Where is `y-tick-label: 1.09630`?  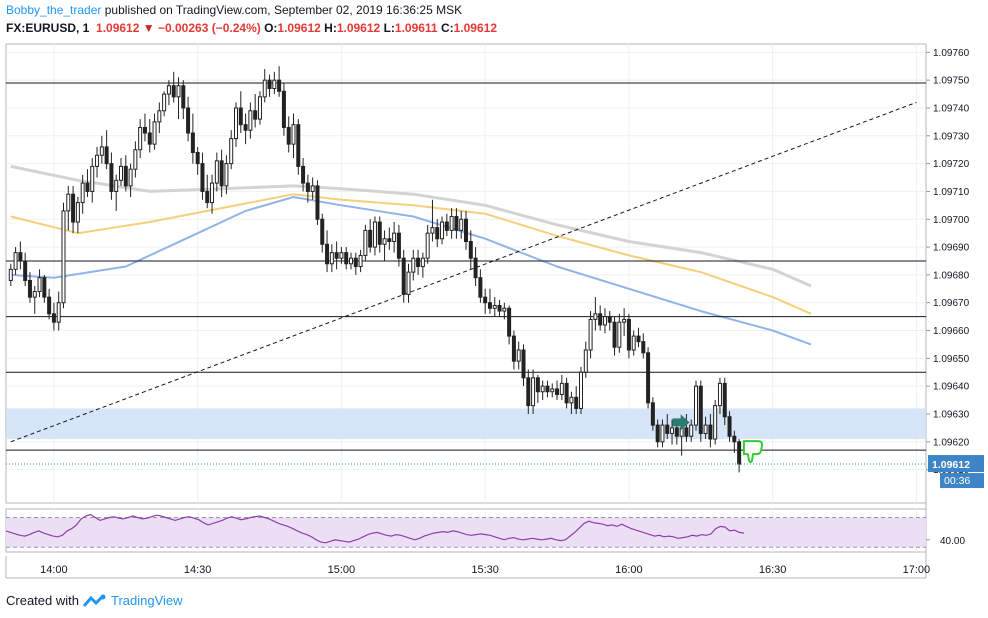
y-tick-label: 1.09630 is located at coordinates (951, 414).